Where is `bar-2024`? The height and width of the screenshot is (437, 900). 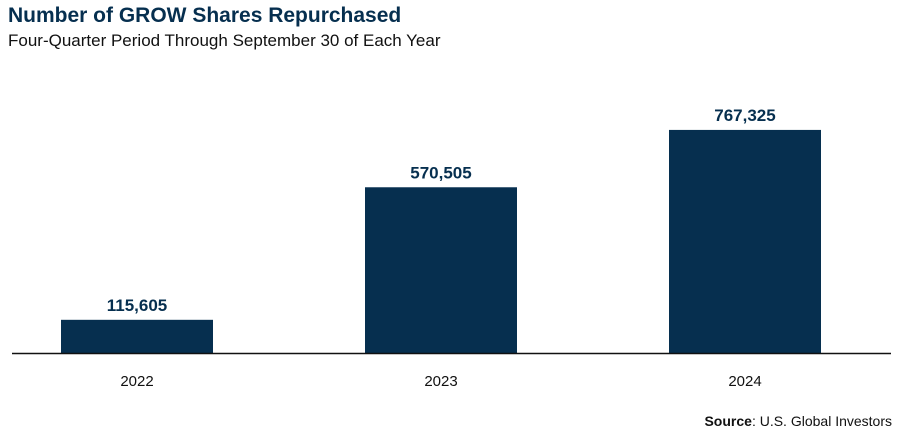 bar-2024 is located at coordinates (745, 241).